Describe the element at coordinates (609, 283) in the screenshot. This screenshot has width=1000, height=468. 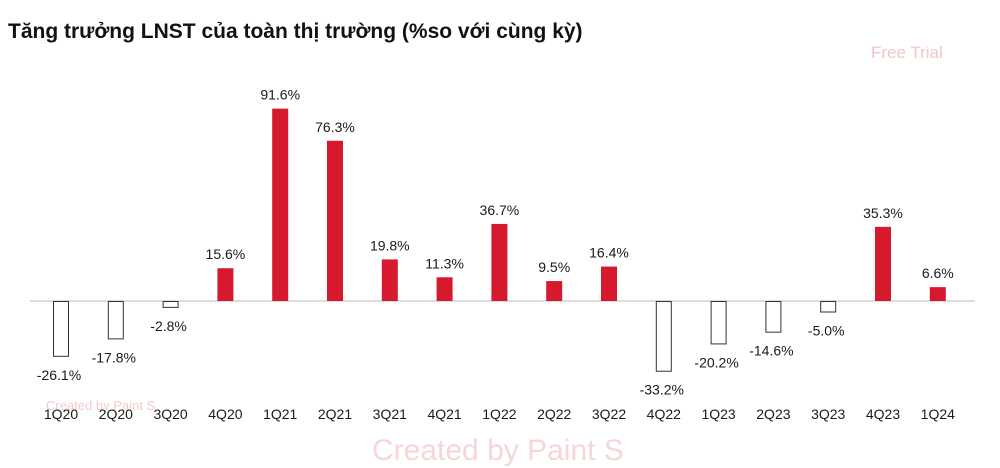
I see `bar-3Q22` at that location.